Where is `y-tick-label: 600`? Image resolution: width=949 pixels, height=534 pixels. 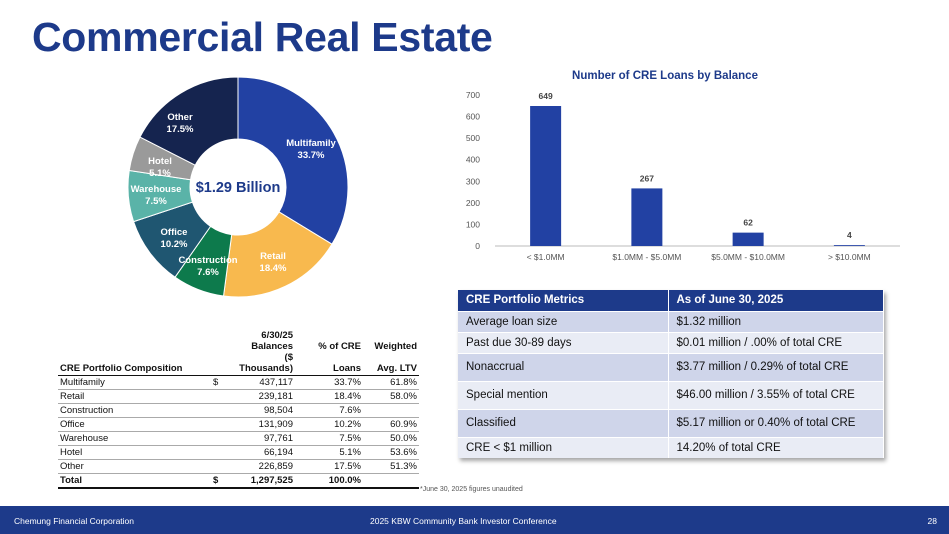
y-tick-label: 600 is located at coordinates (473, 117).